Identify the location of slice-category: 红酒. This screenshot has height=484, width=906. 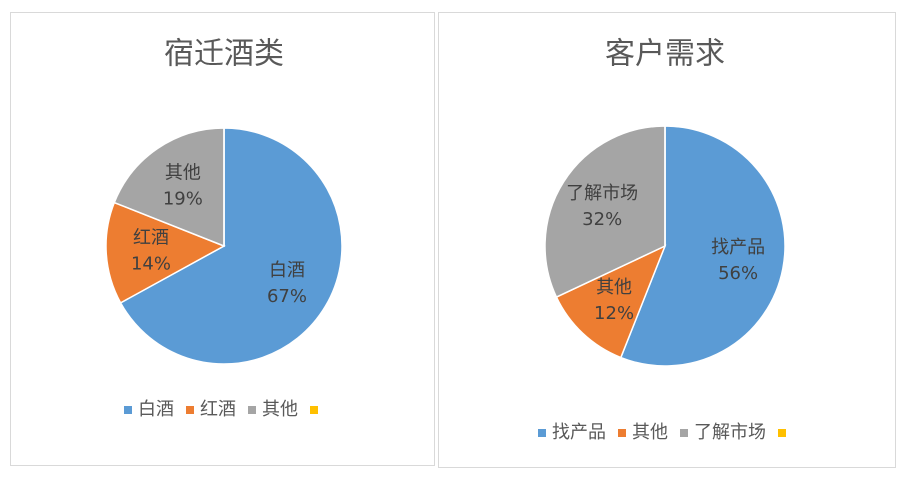
(151, 238).